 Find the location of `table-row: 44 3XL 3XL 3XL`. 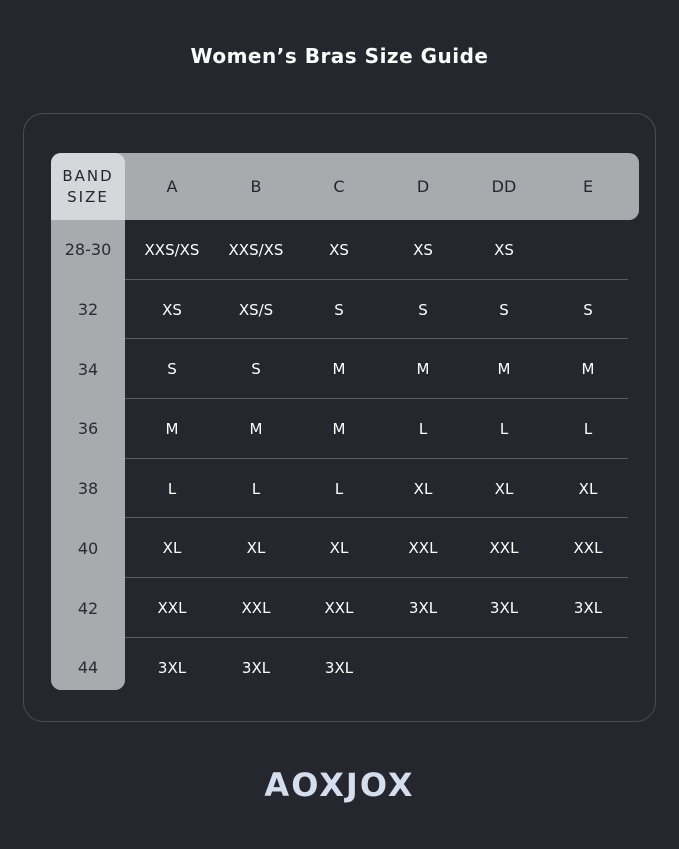

table-row: 44 3XL 3XL 3XL is located at coordinates (339, 668).